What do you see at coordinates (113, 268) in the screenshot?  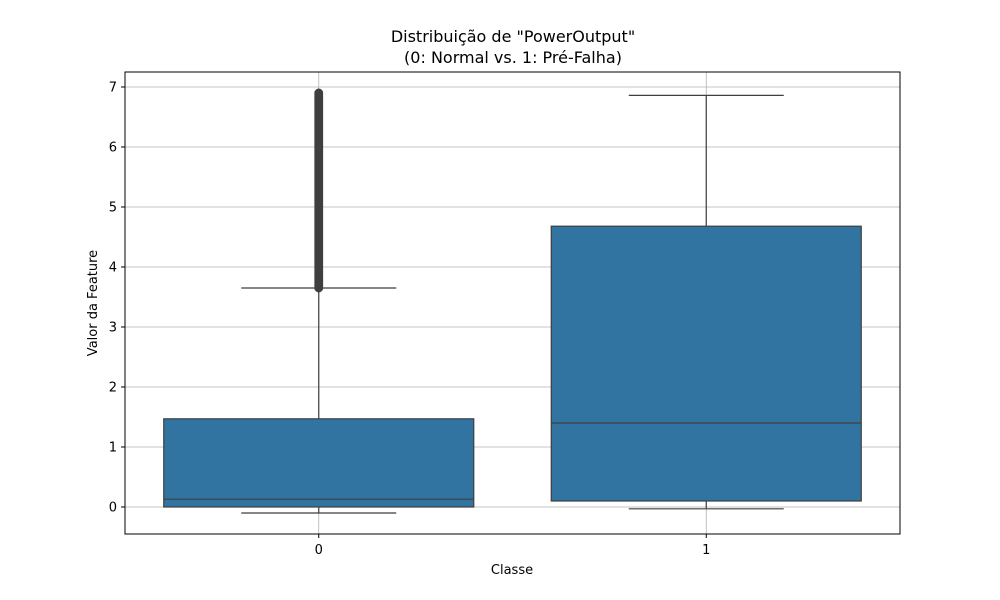 I see `y-tick-label: 4` at bounding box center [113, 268].